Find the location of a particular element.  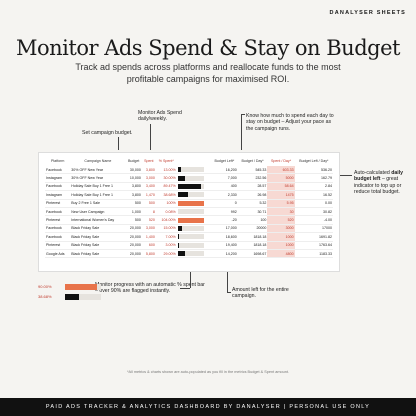

cell-budget: 500 is located at coordinates (133, 220).